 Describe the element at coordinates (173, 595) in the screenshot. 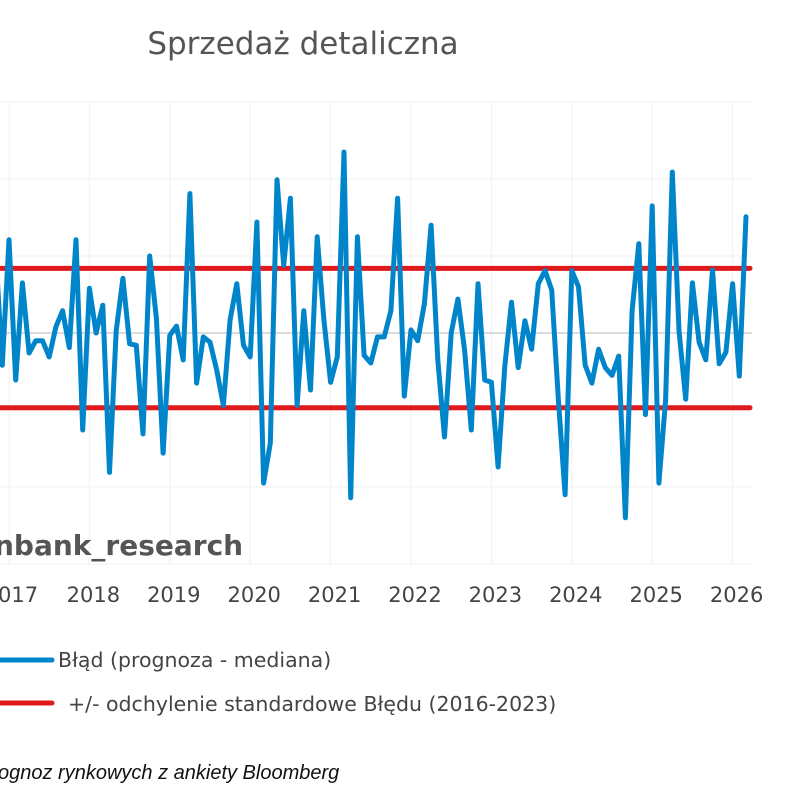

I see `x-tick-label: 2019` at that location.